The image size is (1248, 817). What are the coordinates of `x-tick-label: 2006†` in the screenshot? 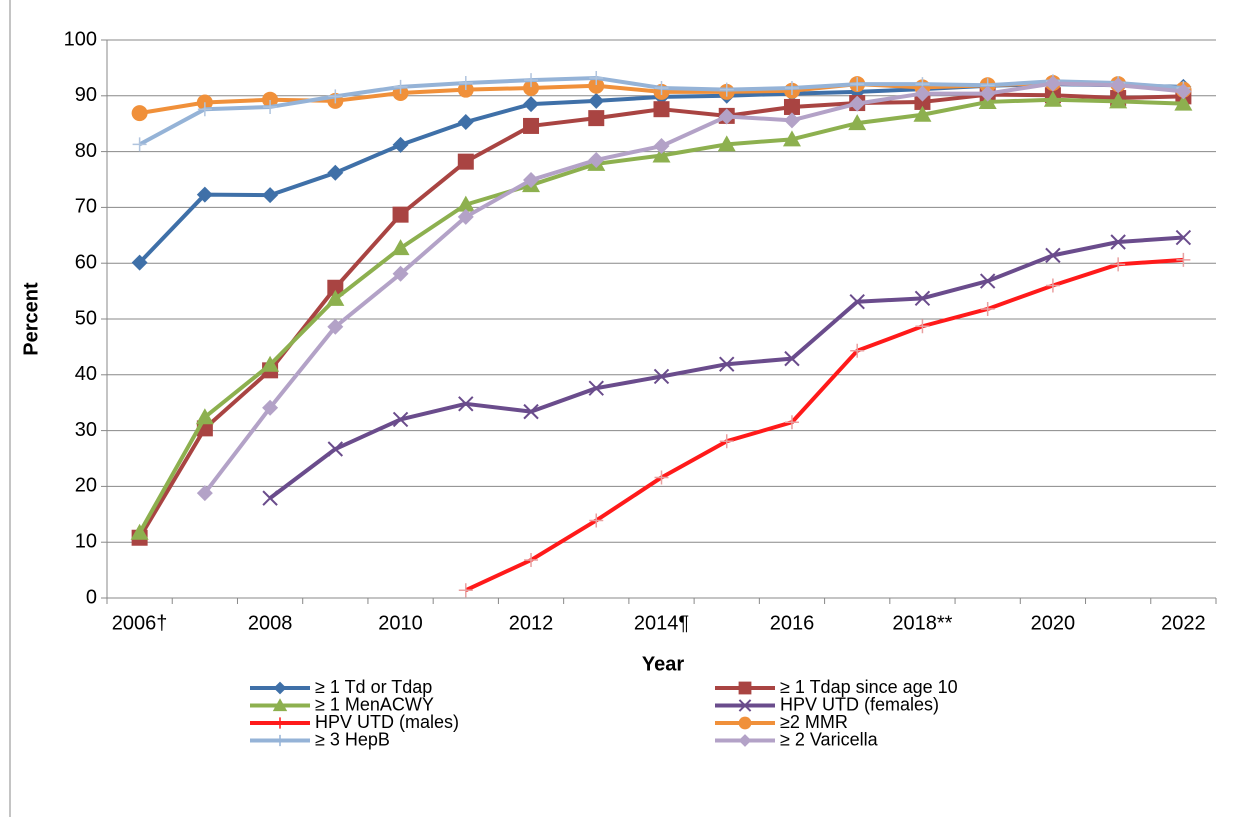 It's located at (140, 623).